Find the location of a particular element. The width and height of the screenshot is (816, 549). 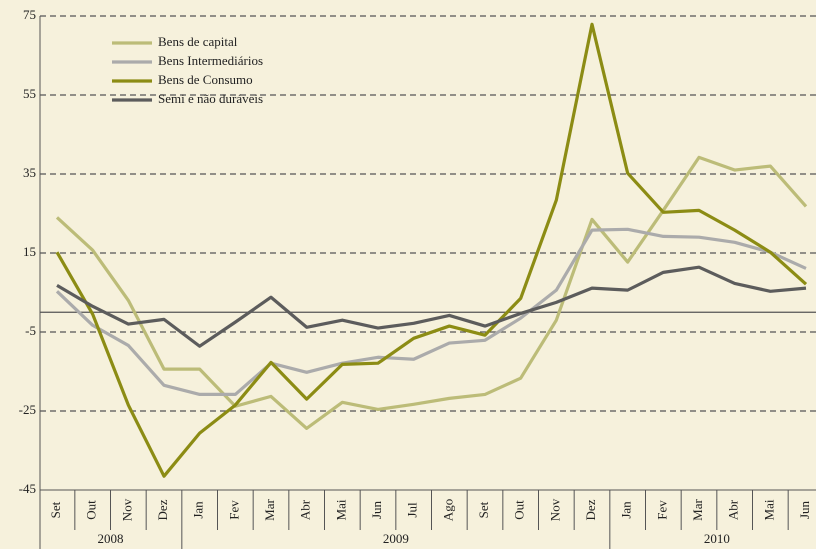

y-tick-label: 55 is located at coordinates (29, 93).